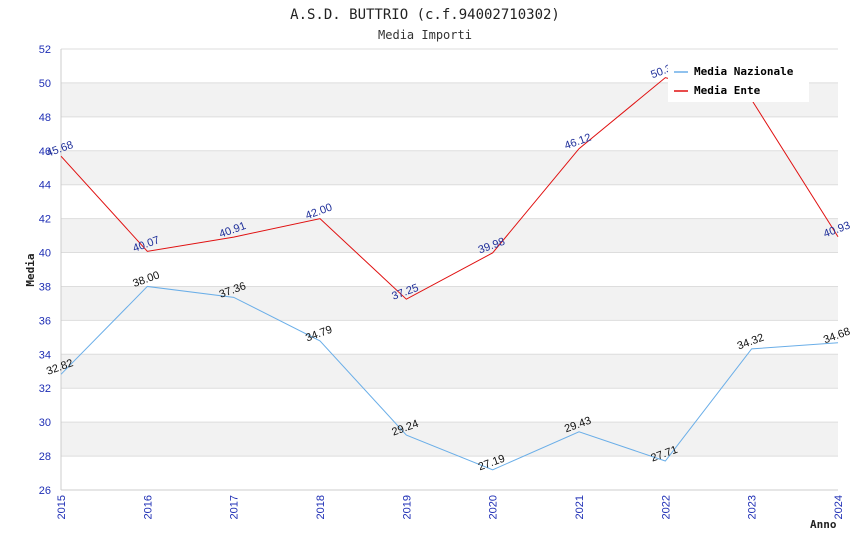  Describe the element at coordinates (45, 491) in the screenshot. I see `y-tick-label: 26` at that location.